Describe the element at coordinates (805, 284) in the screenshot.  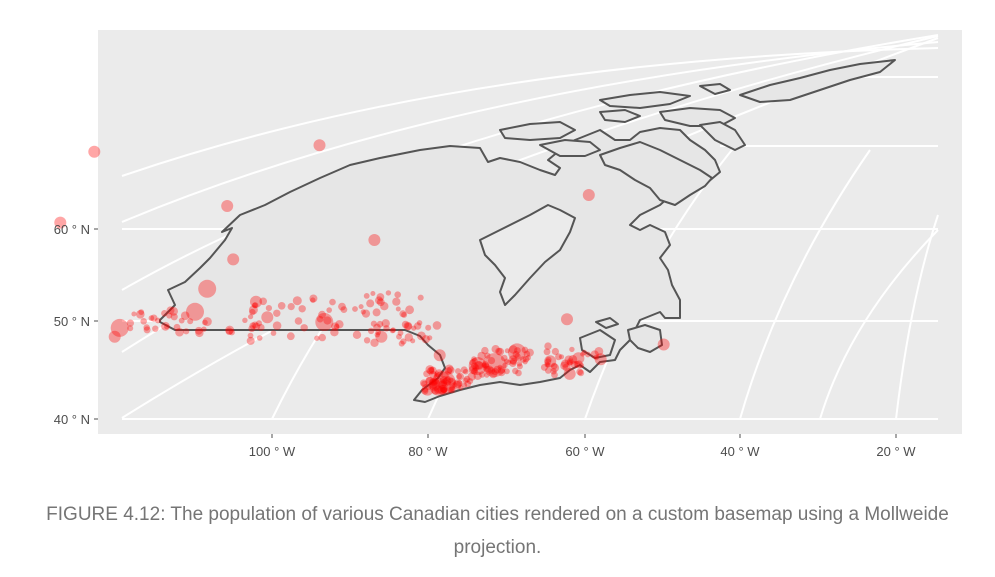
I see `meridian-40w` at that location.